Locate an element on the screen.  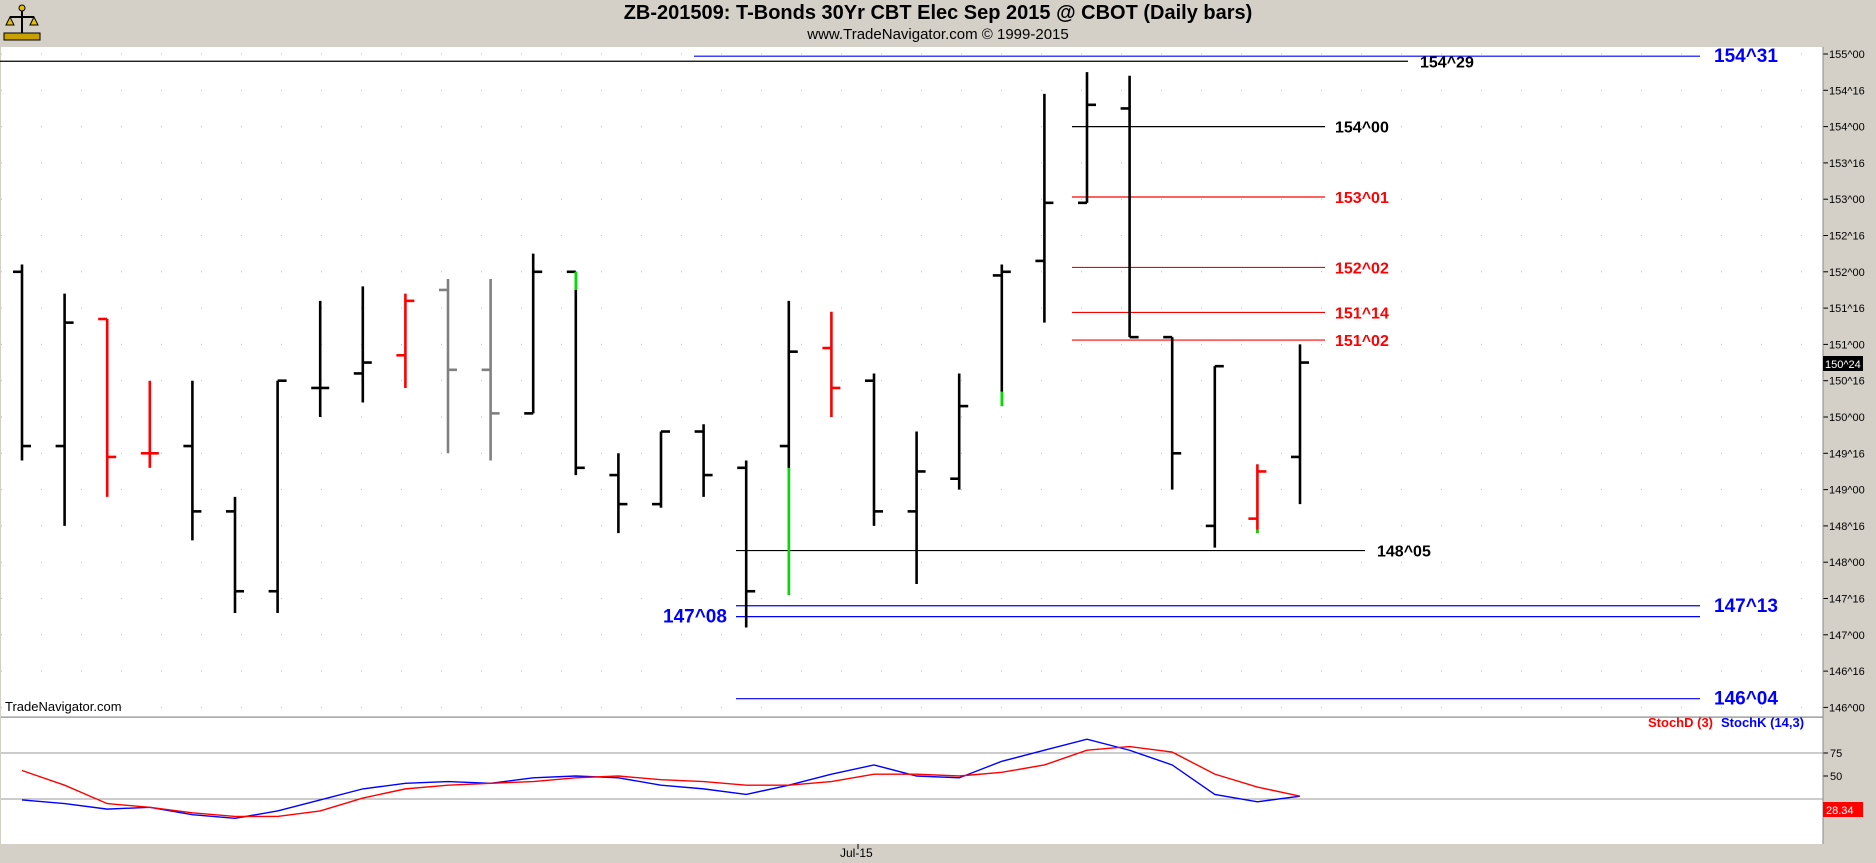
stochk-line is located at coordinates (661, 779).